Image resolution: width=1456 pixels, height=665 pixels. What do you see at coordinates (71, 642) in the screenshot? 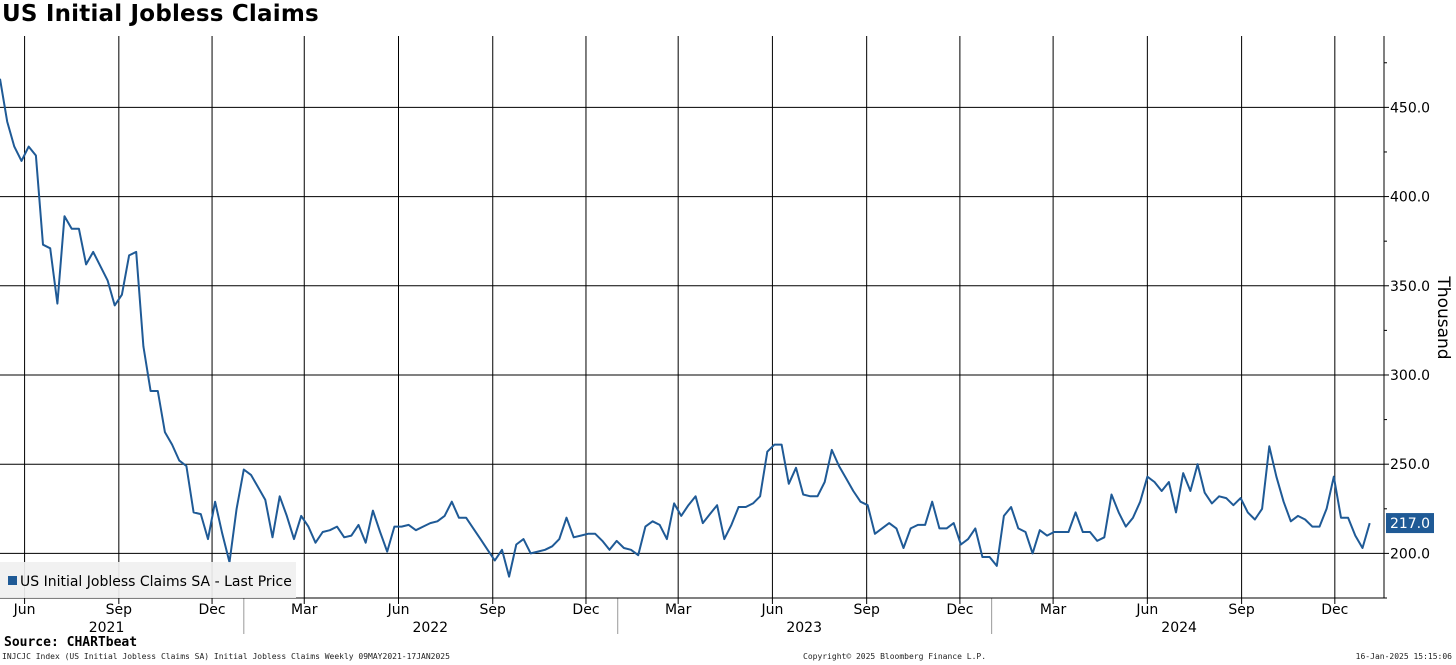
I see `source-note: Source: CHARTbeat` at bounding box center [71, 642].